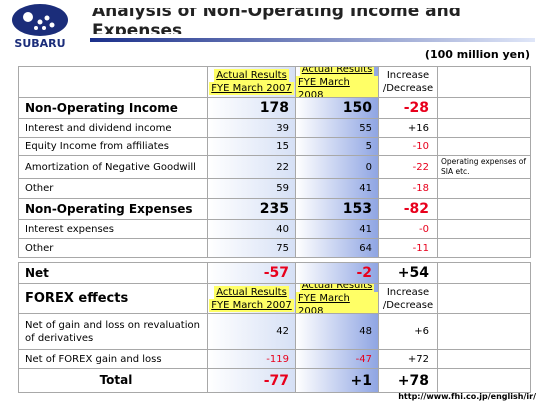 The height and width of the screenshot is (405, 540). What do you see at coordinates (368, 146) in the screenshot?
I see `cell-text: 5` at bounding box center [368, 146].